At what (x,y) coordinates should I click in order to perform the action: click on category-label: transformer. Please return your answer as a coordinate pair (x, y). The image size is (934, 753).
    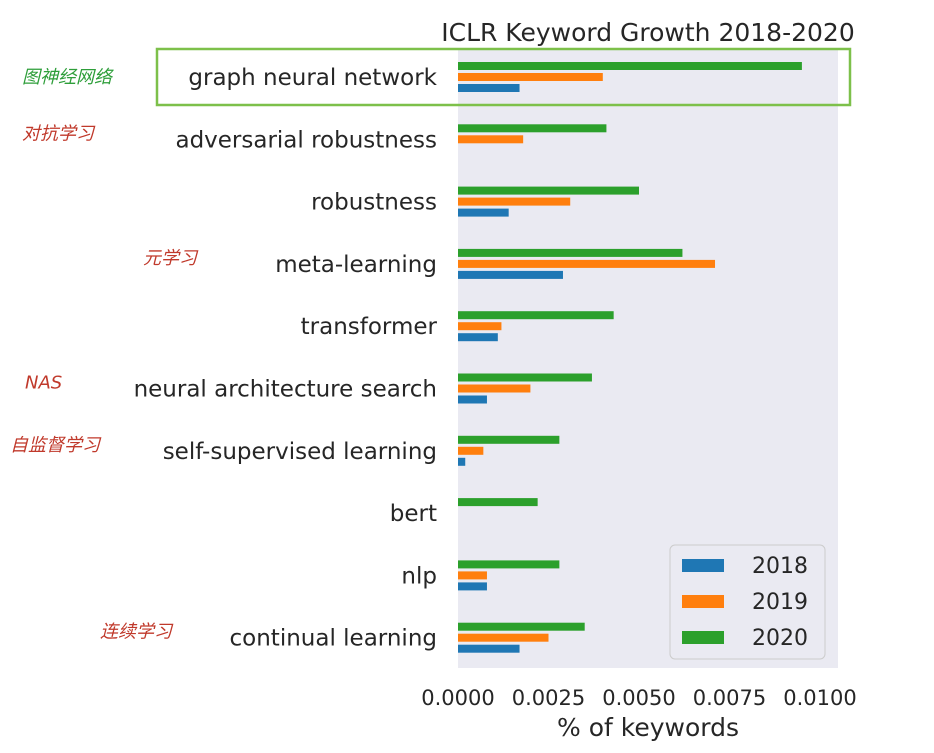
    Looking at the image, I should click on (369, 327).